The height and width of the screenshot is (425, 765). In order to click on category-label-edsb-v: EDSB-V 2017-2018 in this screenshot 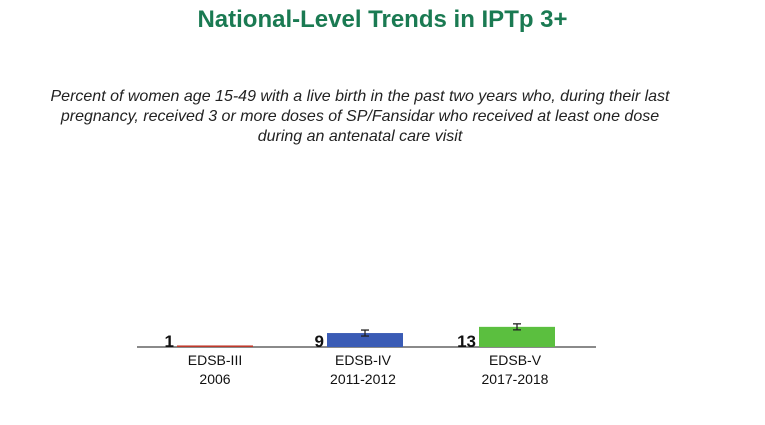, I will do `click(515, 370)`.